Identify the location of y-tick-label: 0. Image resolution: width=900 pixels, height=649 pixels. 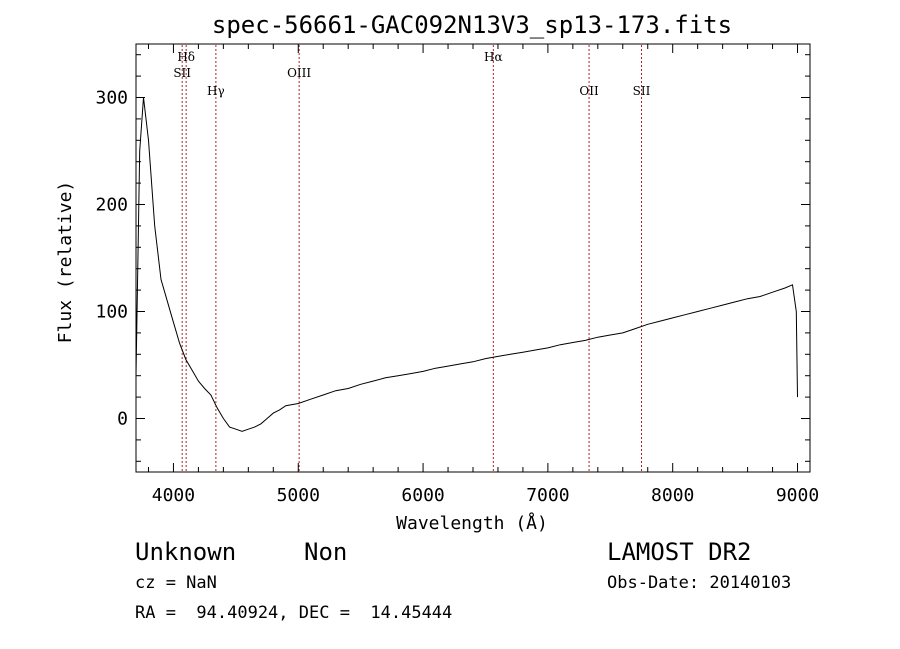
(122, 419).